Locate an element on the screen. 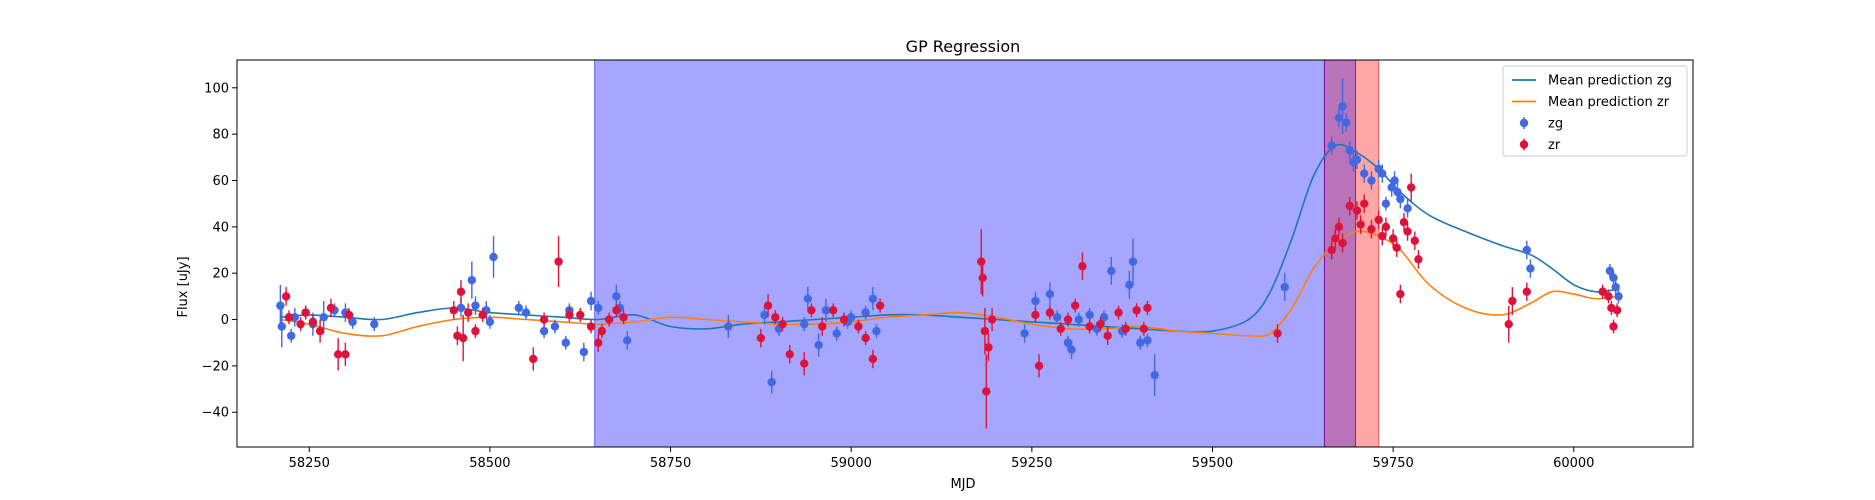 Image resolution: width=1875 pixels, height=500 pixels. y-tick-label: 0 is located at coordinates (225, 320).